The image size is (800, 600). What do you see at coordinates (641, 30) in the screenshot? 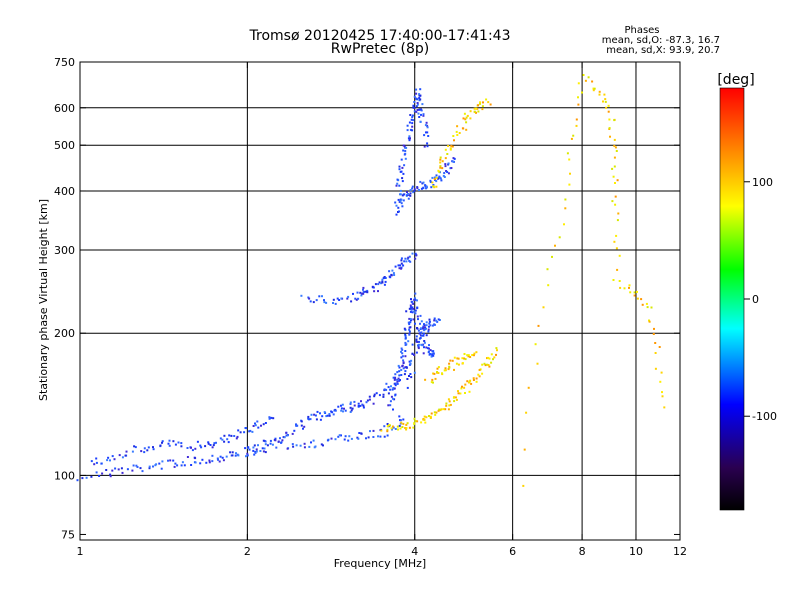
I see `legend-title: Phases` at bounding box center [641, 30].